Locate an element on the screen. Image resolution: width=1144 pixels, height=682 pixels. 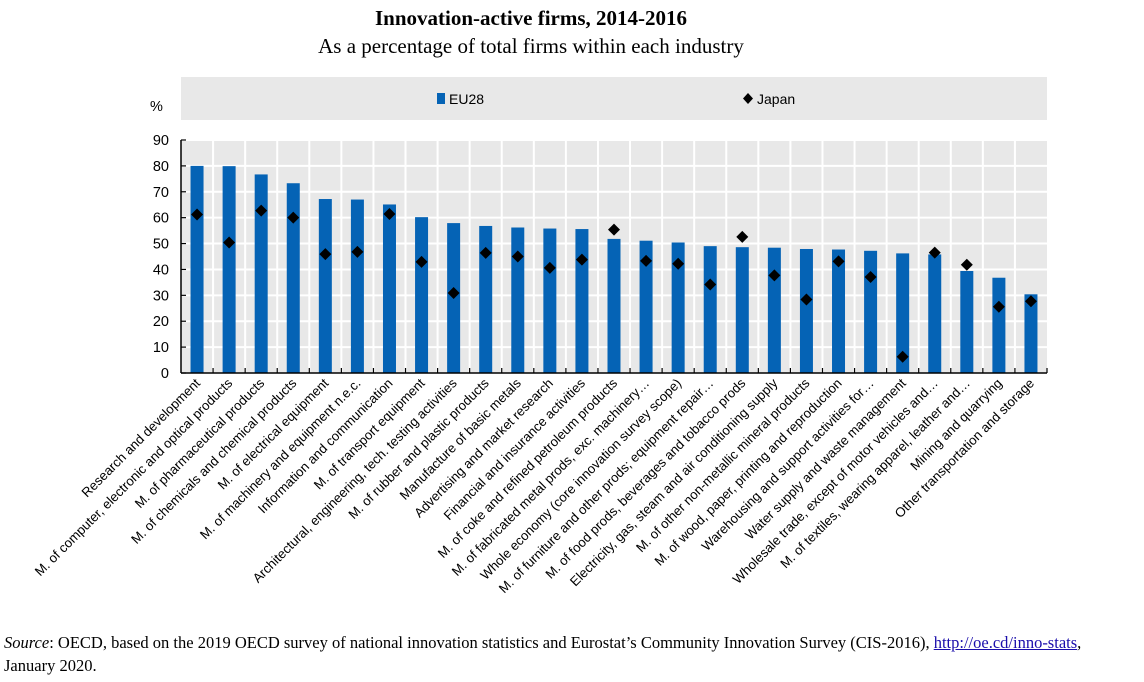
y-axis-ticks: 0 10 20 30 40 50 60 70 80 90 is located at coordinates (169, 257).